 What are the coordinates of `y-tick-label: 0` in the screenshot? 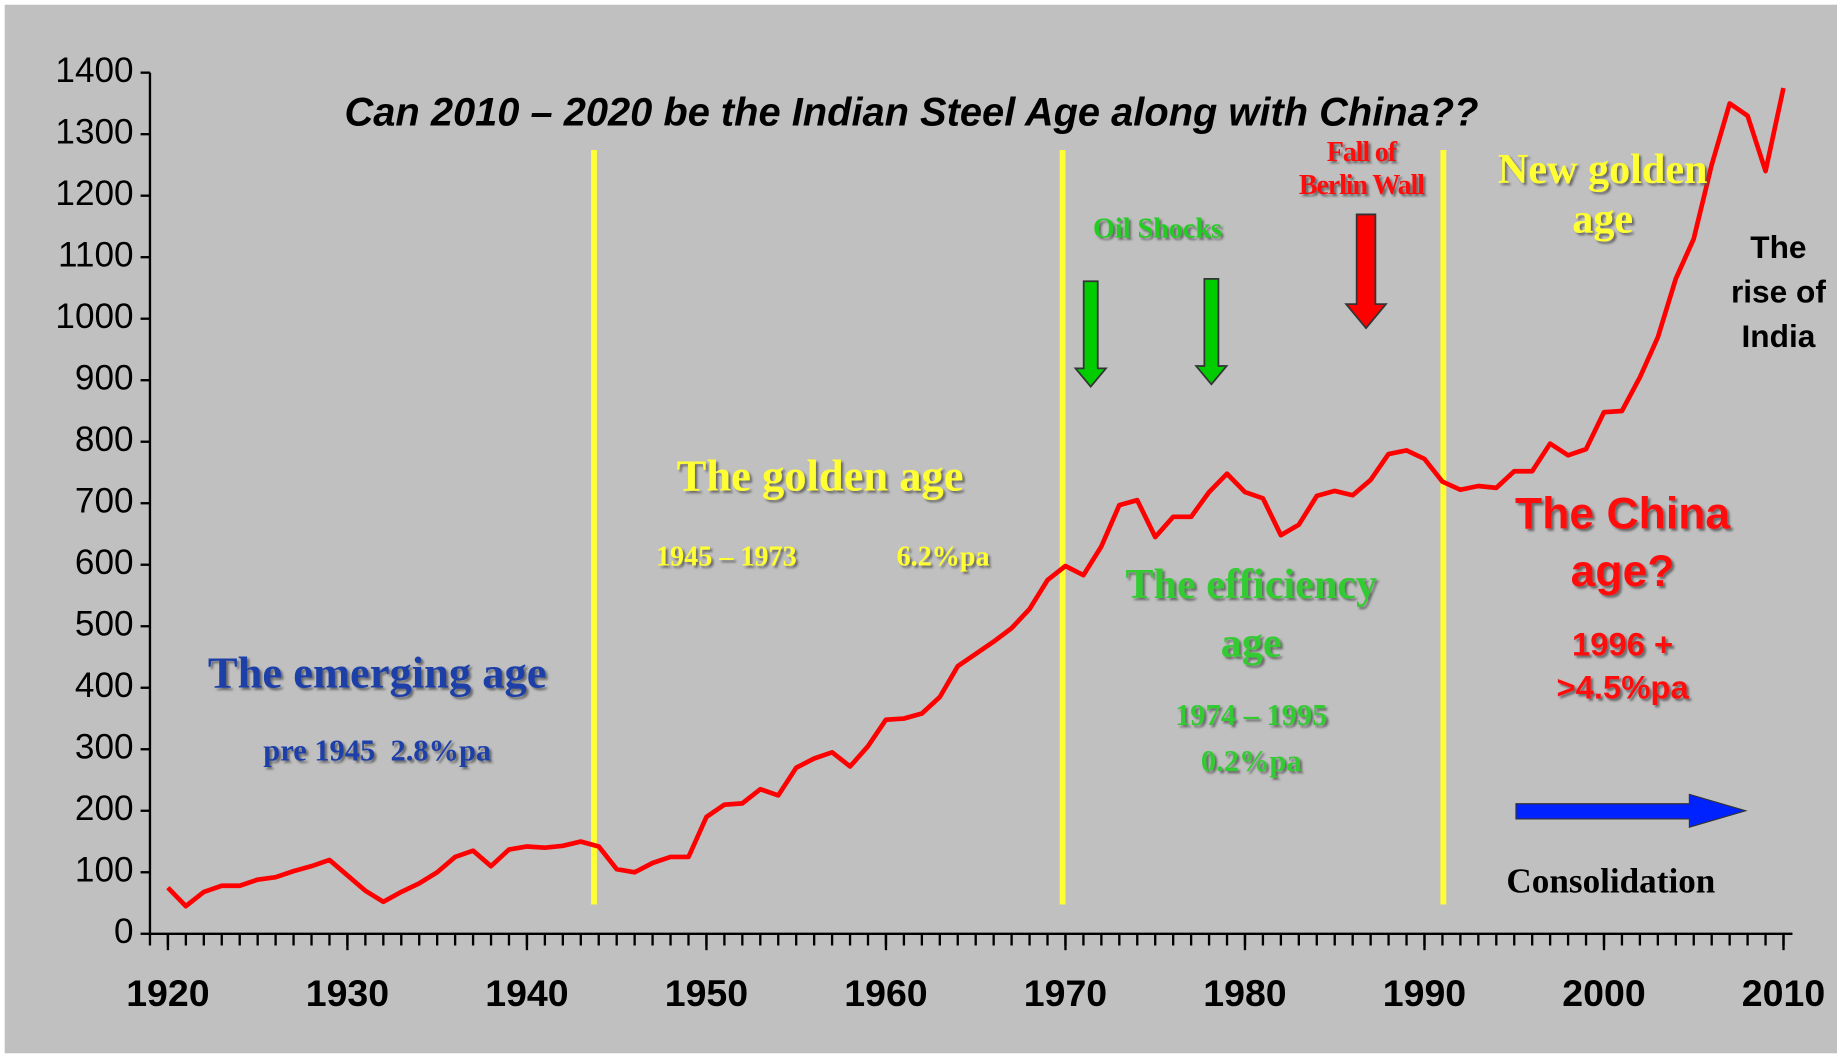 It's located at (124, 931).